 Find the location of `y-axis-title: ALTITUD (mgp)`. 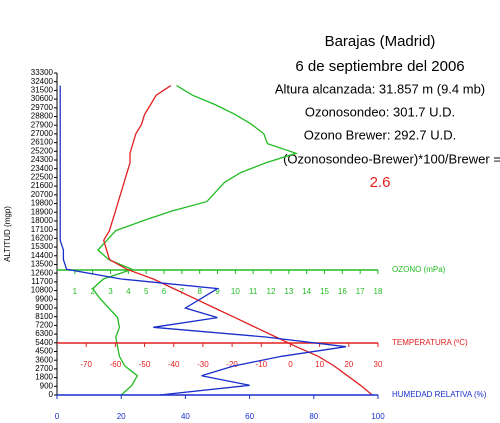

y-axis-title: ALTITUD (mgp) is located at coordinates (7, 234).